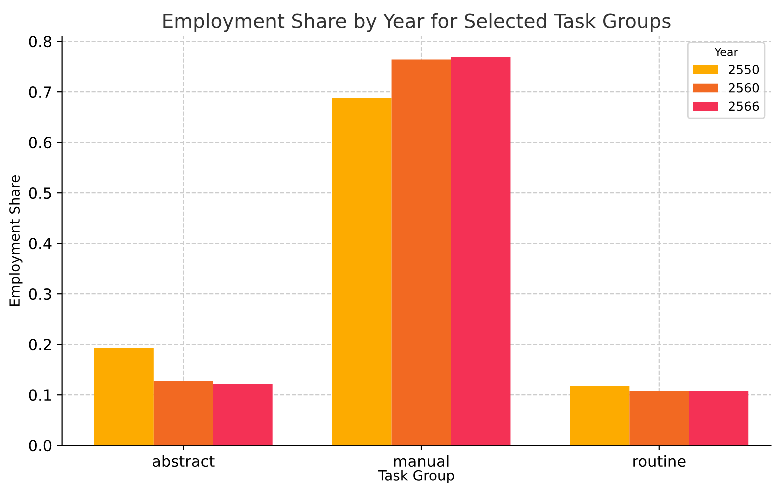 The width and height of the screenshot is (779, 487). Describe the element at coordinates (40, 294) in the screenshot. I see `y-tick-label: 0.3` at that location.